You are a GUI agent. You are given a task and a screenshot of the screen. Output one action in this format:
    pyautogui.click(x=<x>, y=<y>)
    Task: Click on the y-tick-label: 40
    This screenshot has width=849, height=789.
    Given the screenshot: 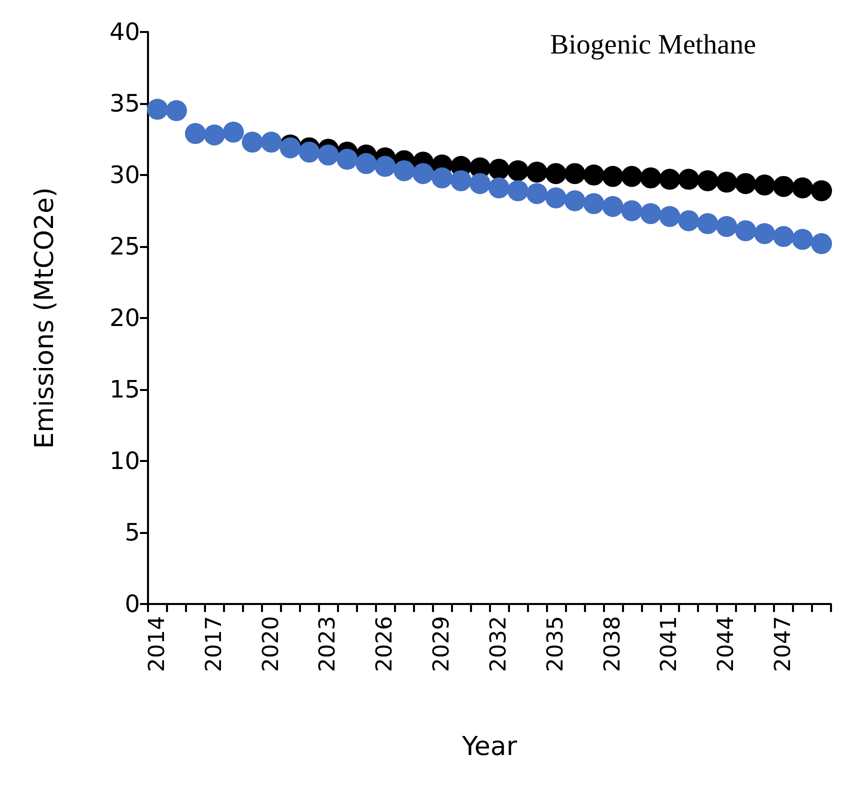 What is the action you would take?
    pyautogui.click(x=124, y=32)
    